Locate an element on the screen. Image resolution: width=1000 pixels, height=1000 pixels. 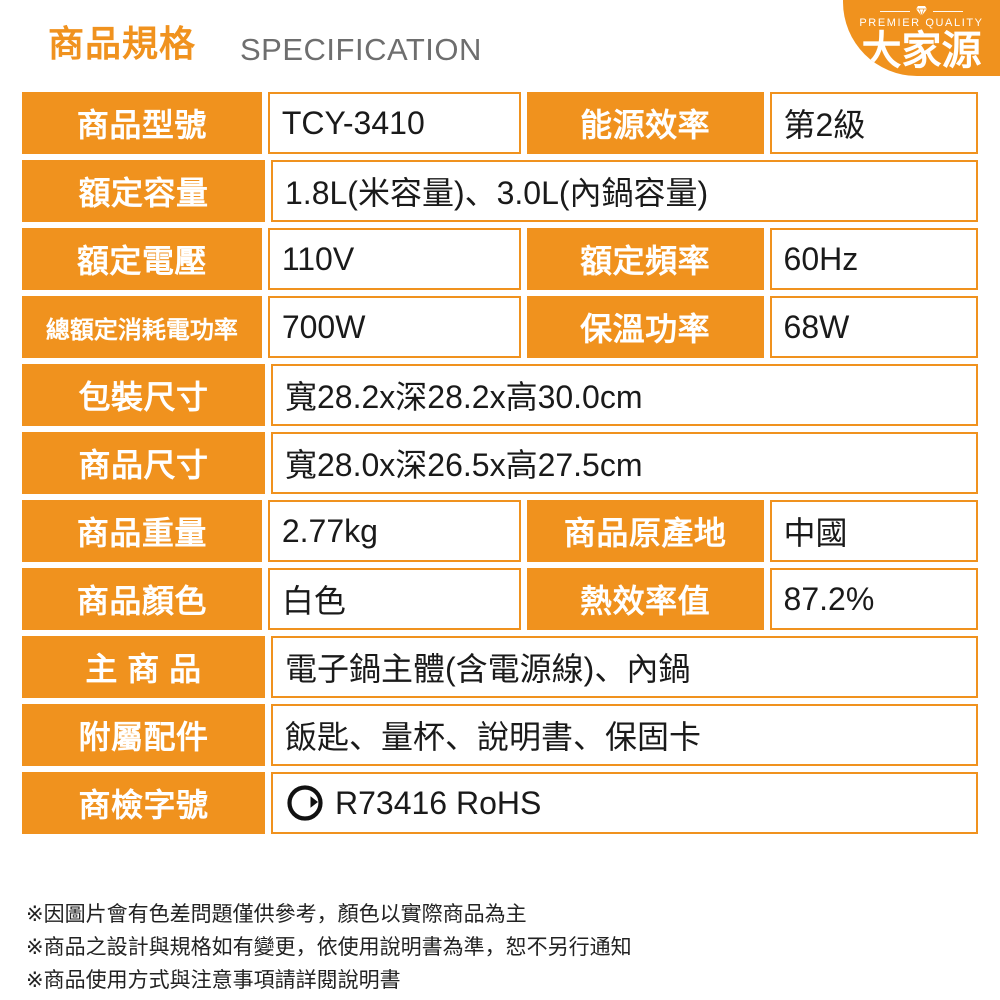
spec-value: 白色 is located at coordinates (394, 599).